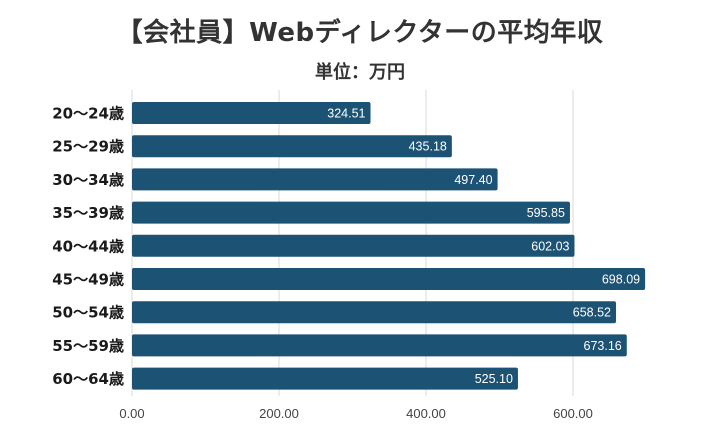 This screenshot has width=720, height=444. Describe the element at coordinates (131, 413) in the screenshot. I see `x-tick-label: 0.00` at that location.